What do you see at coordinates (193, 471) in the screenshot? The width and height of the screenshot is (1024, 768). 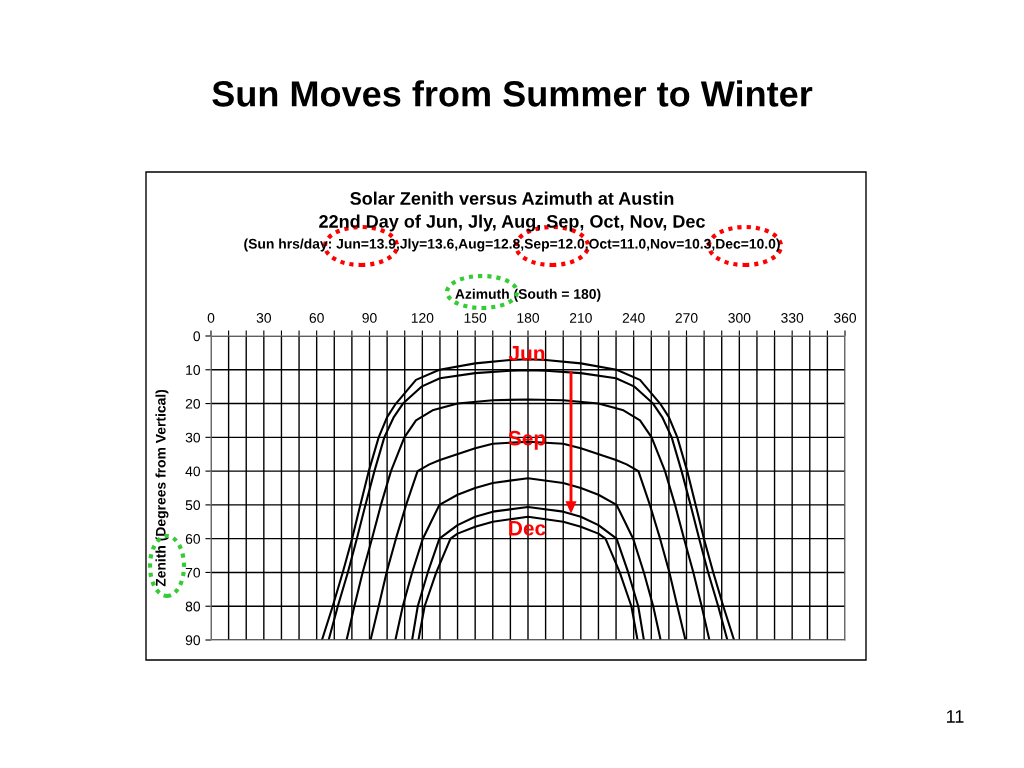 I see `y-tick-label: 40` at bounding box center [193, 471].